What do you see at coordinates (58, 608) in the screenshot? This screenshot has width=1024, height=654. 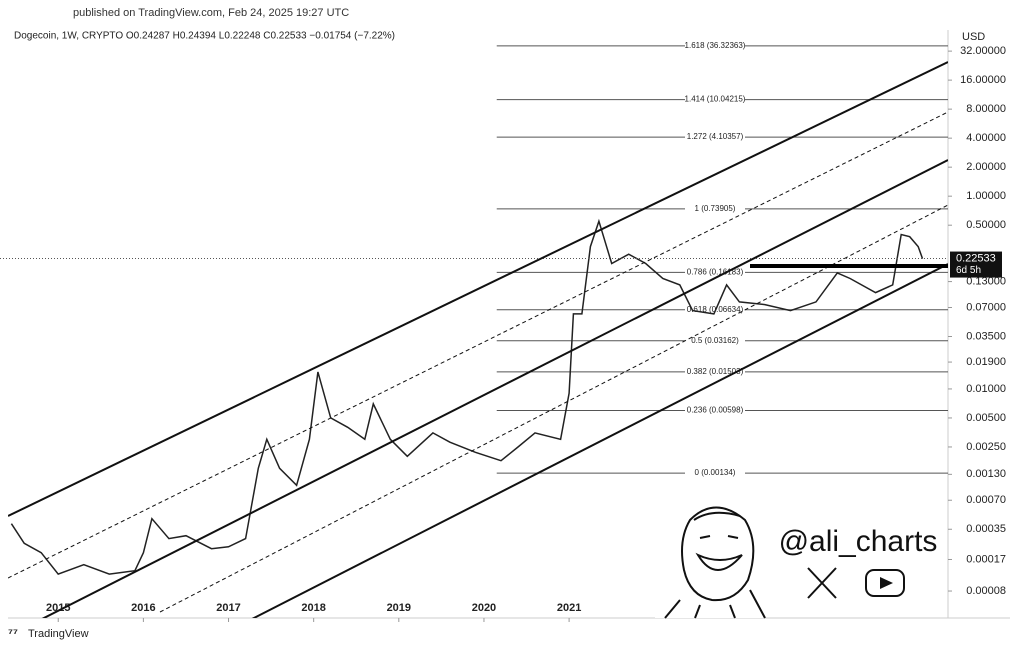 I see `x-tick-label: 2015` at bounding box center [58, 608].